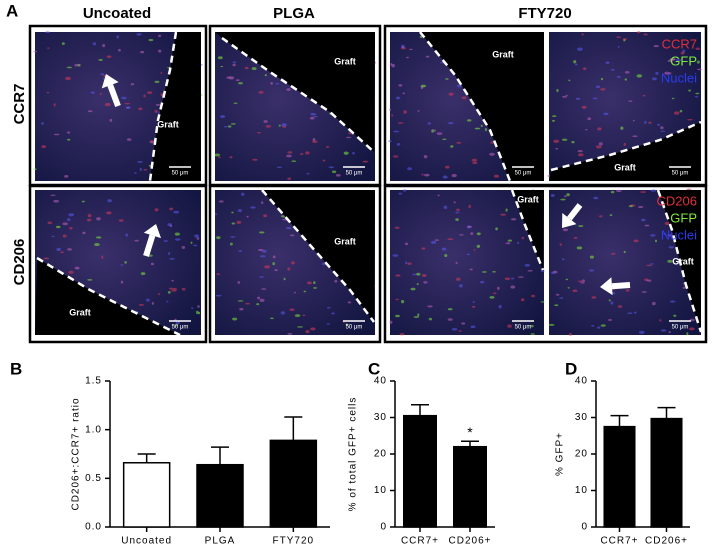 The height and width of the screenshot is (550, 714). What do you see at coordinates (420, 541) in the screenshot?
I see `x-tick-label: CCR7+` at bounding box center [420, 541].